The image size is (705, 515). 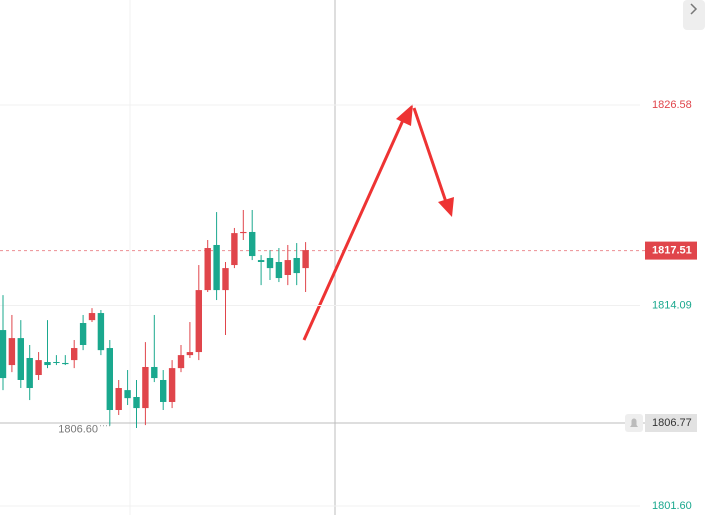 I want to click on arrow-annotation, so click(x=378, y=222).